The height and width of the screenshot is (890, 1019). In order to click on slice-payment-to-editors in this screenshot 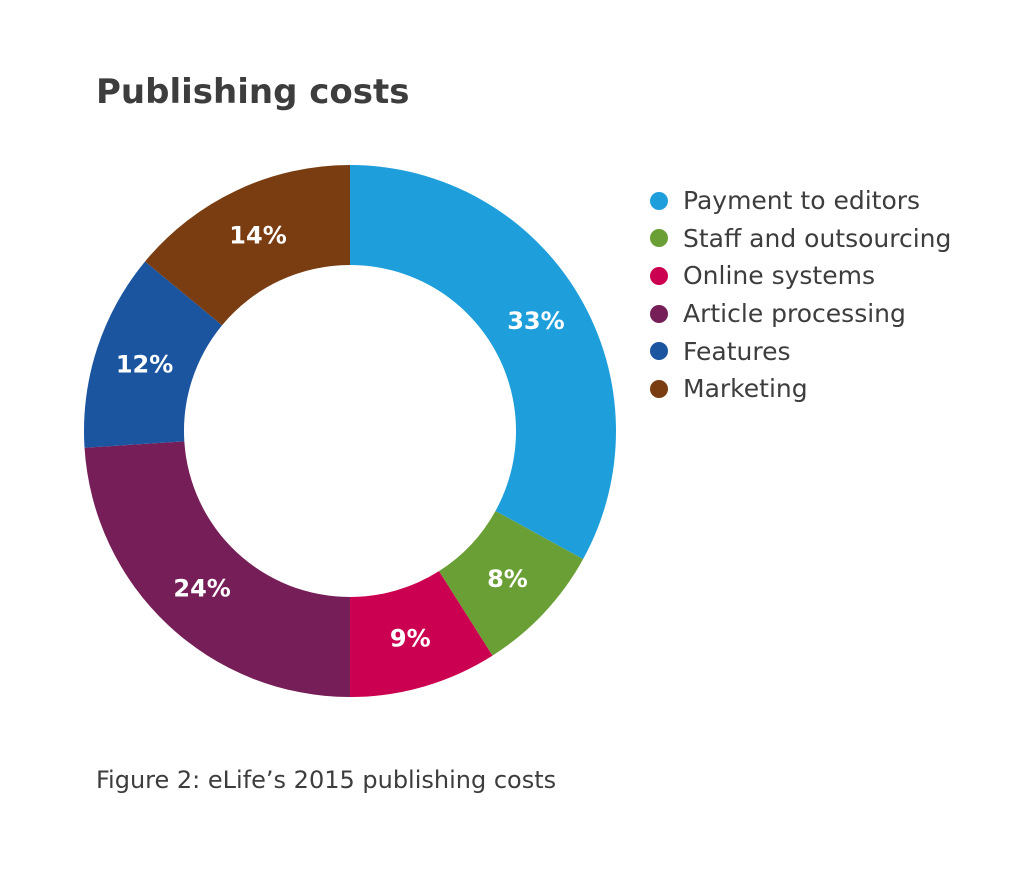, I will do `click(483, 362)`.